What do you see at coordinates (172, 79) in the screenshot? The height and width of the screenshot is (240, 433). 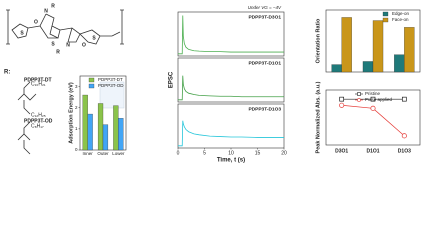 I see `y-axis-label: EPSC` at bounding box center [172, 79].